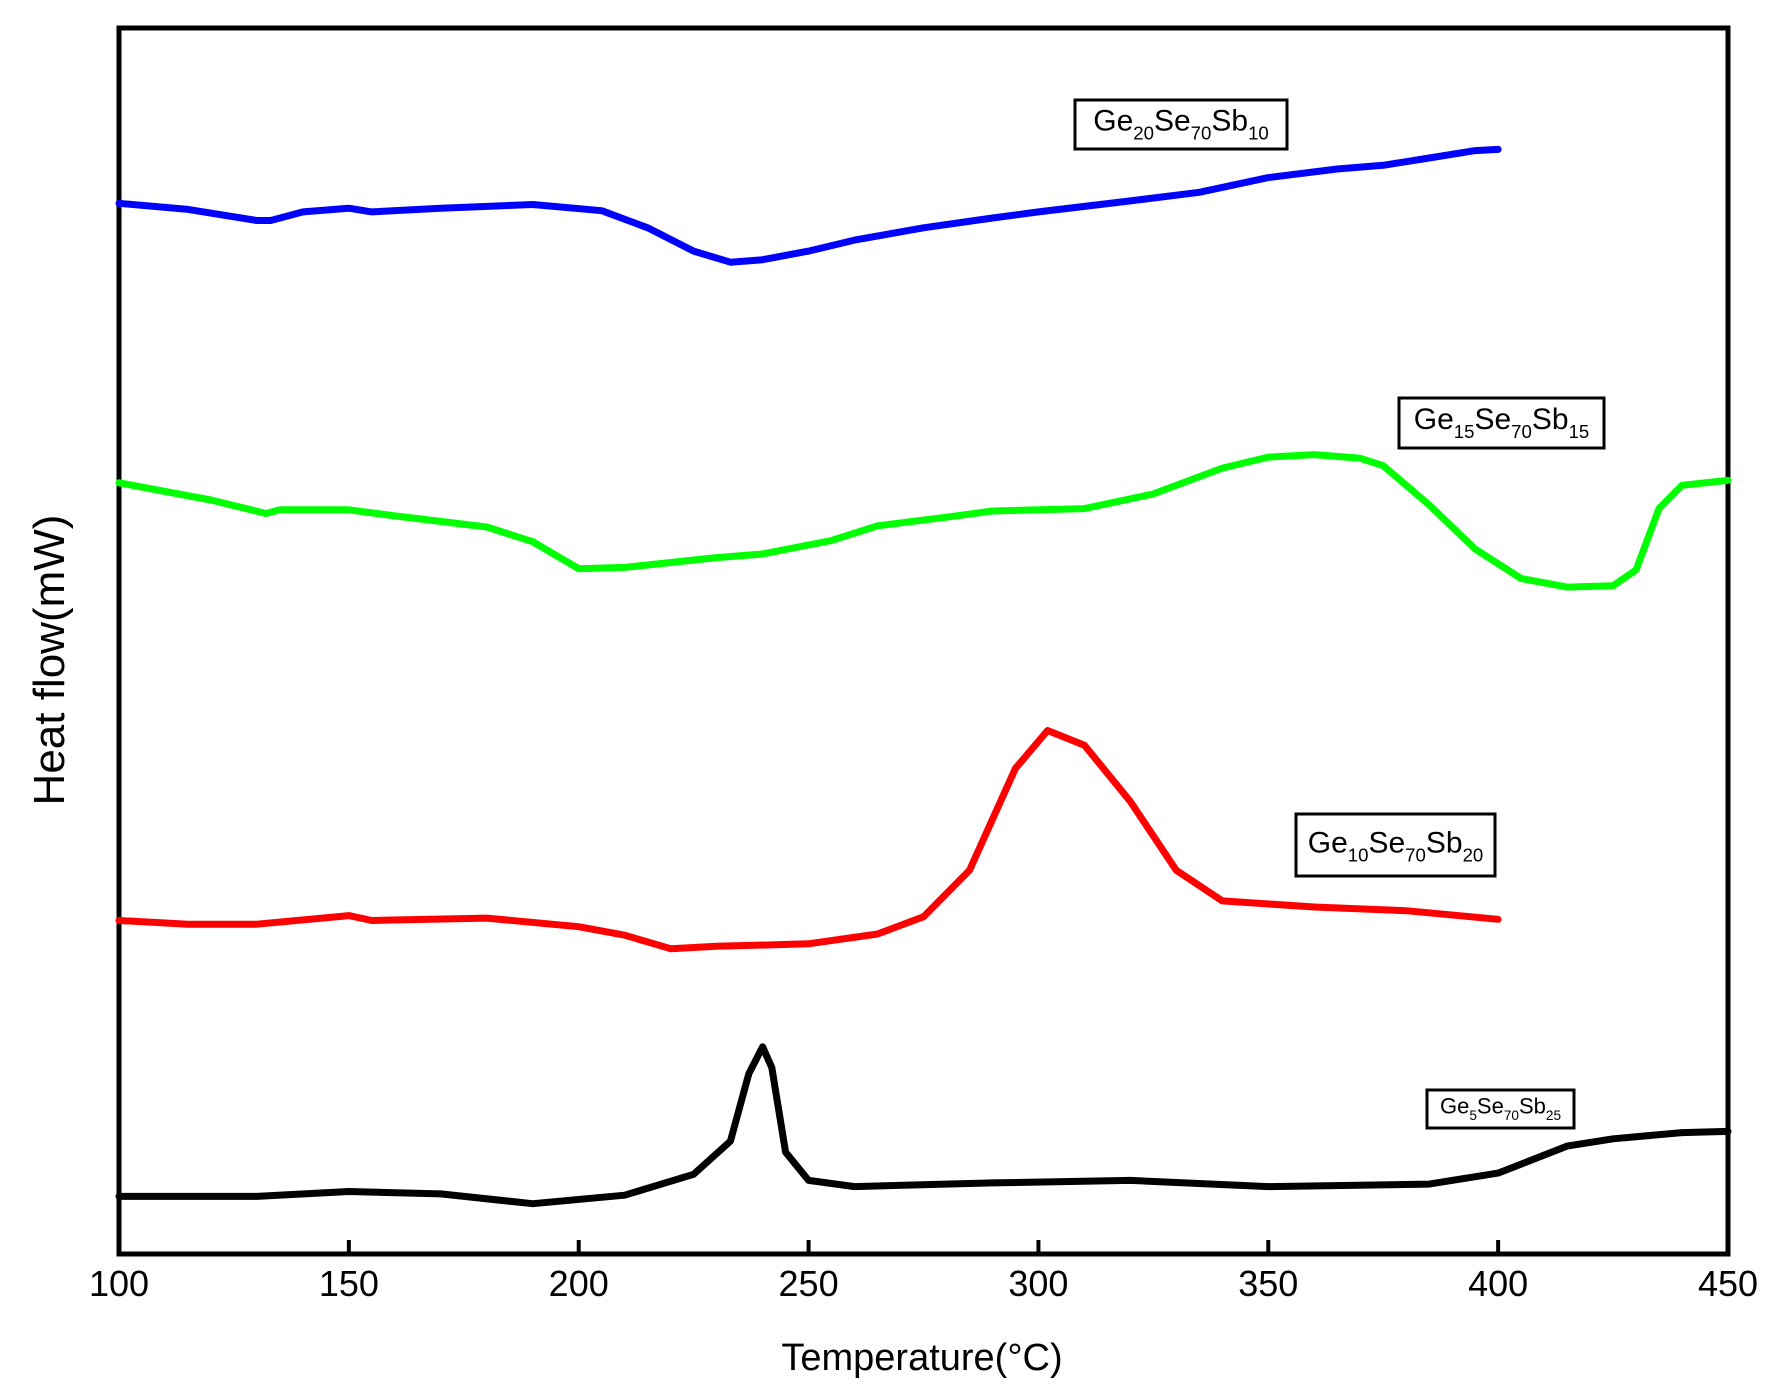  I want to click on x-tick-label: 150, so click(349, 1283).